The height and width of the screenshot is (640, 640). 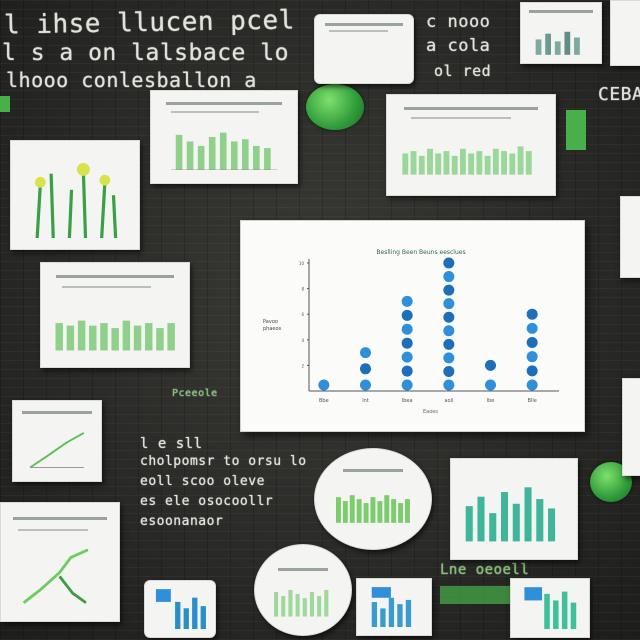 I want to click on y-tick-label: 2, so click(x=302, y=365).